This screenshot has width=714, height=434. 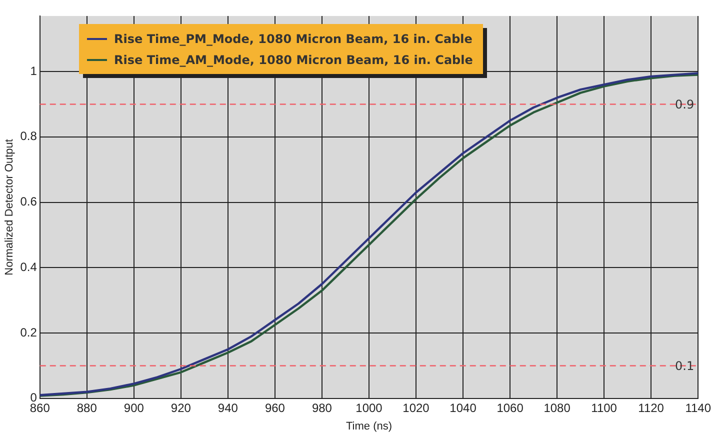 What do you see at coordinates (557, 407) in the screenshot?
I see `x-tick-label: 1080` at bounding box center [557, 407].